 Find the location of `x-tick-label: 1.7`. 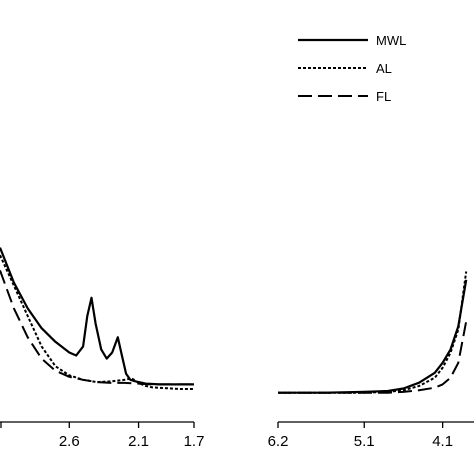

x-tick-label: 1.7 is located at coordinates (194, 441).